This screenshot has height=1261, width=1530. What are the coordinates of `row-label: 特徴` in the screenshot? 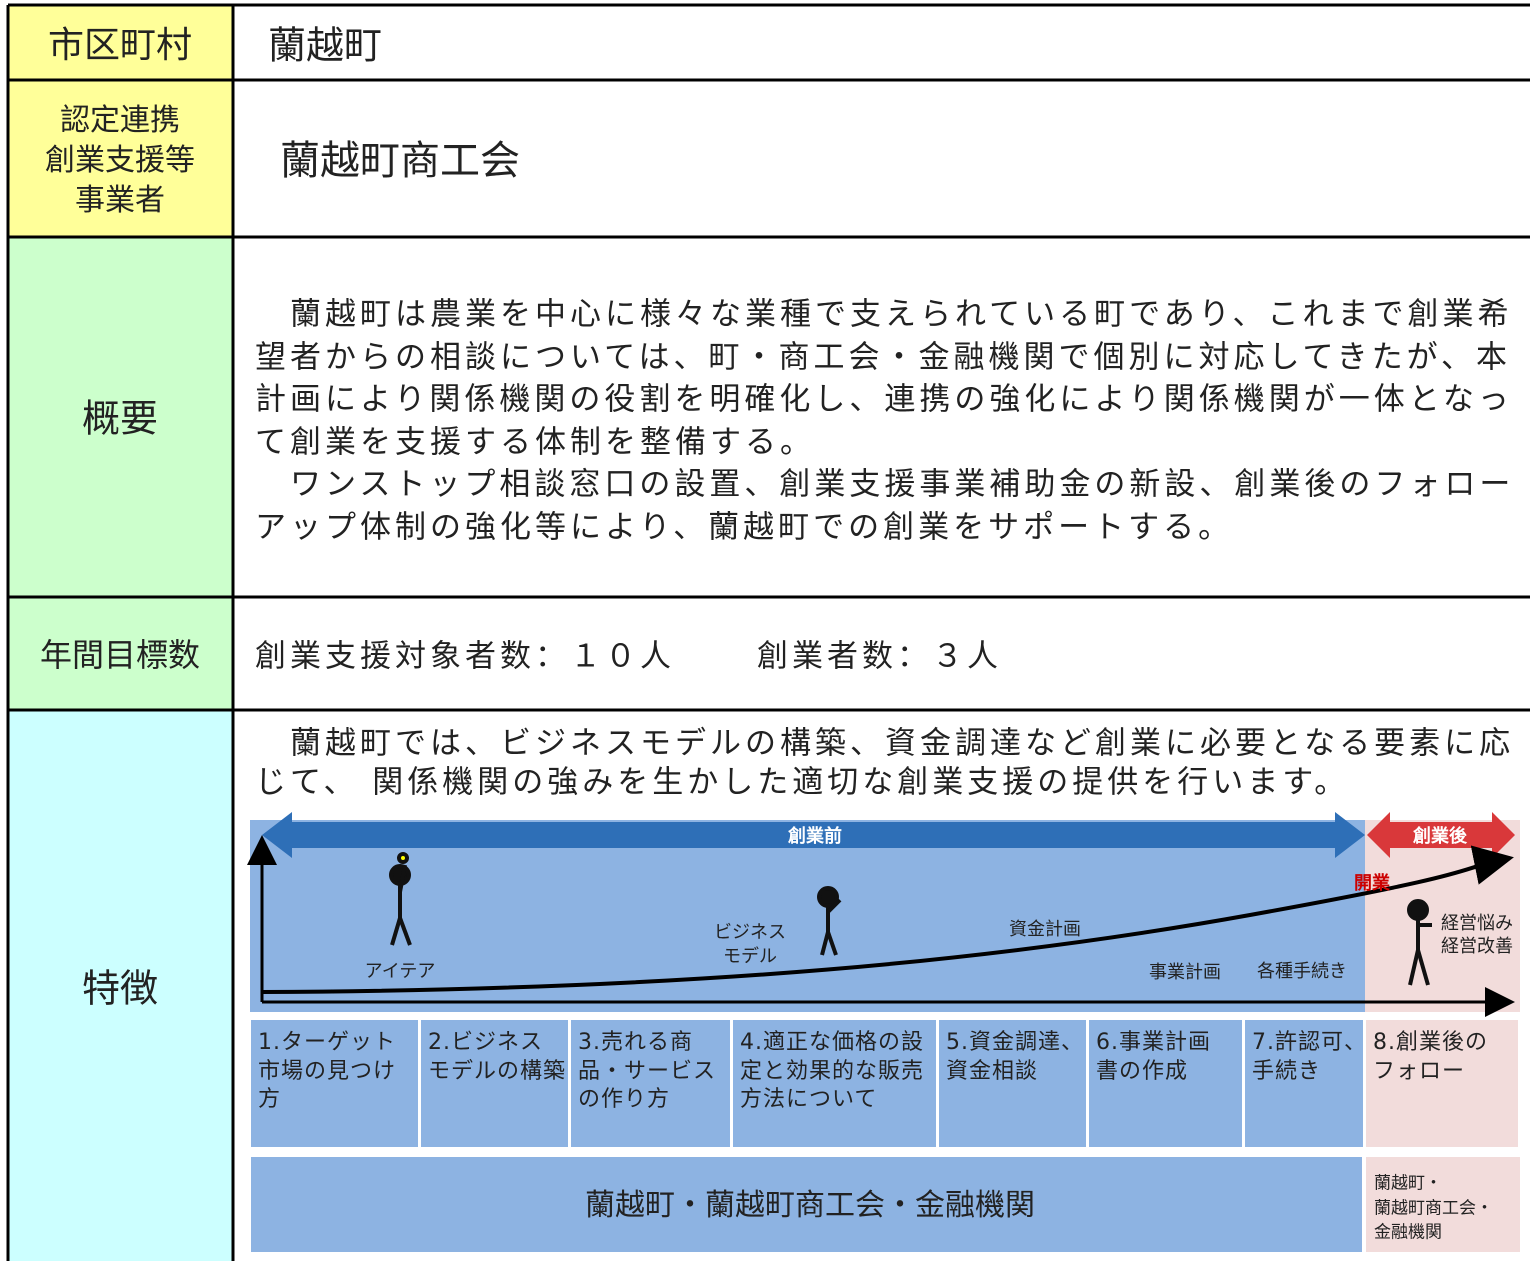 It's located at (120, 988).